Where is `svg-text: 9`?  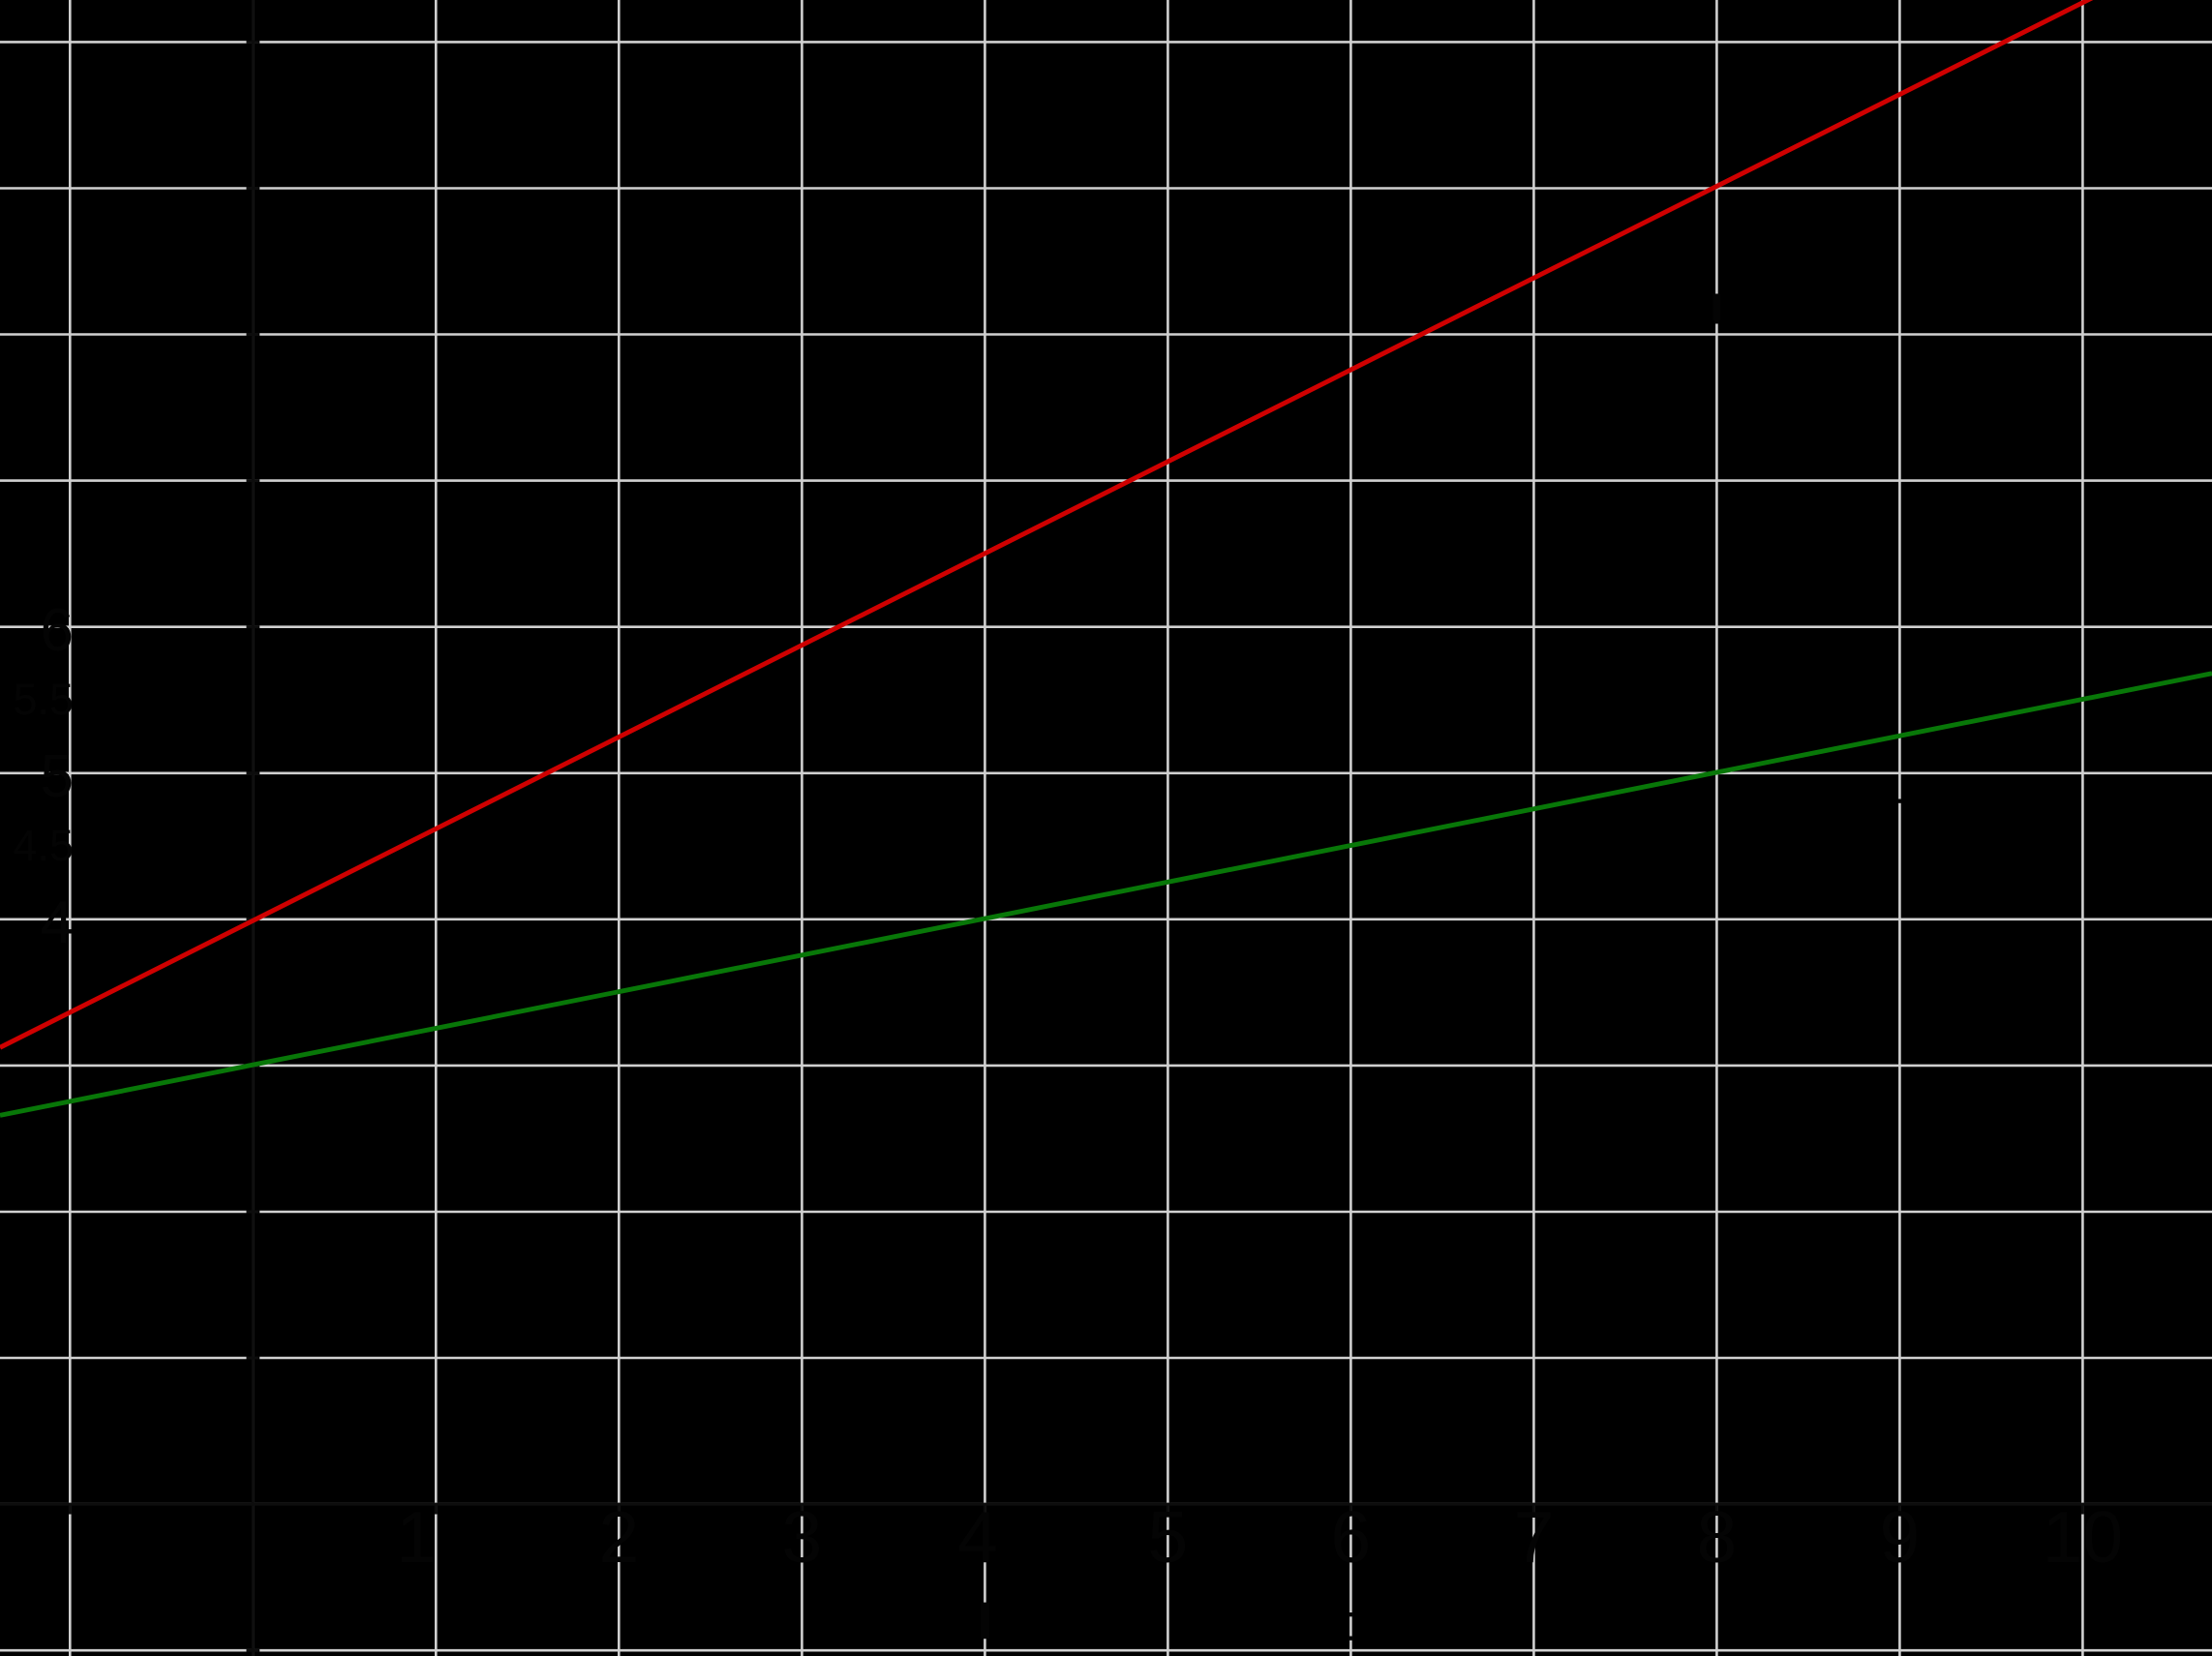
svg-text: 9 is located at coordinates (1900, 1537).